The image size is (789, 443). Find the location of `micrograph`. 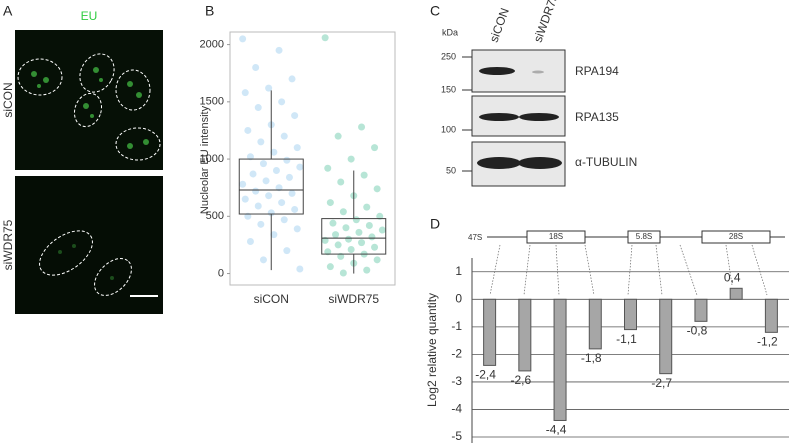

micrograph is located at coordinates (89, 100).